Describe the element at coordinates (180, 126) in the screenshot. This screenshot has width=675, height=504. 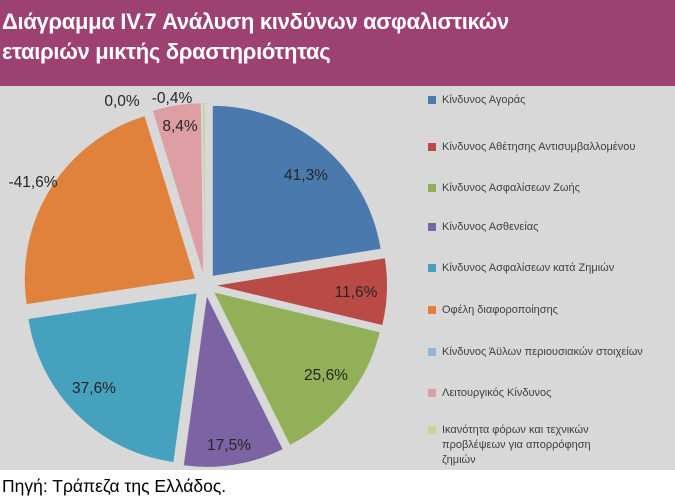
I see `pie-slice-label-7: 8,4%` at that location.